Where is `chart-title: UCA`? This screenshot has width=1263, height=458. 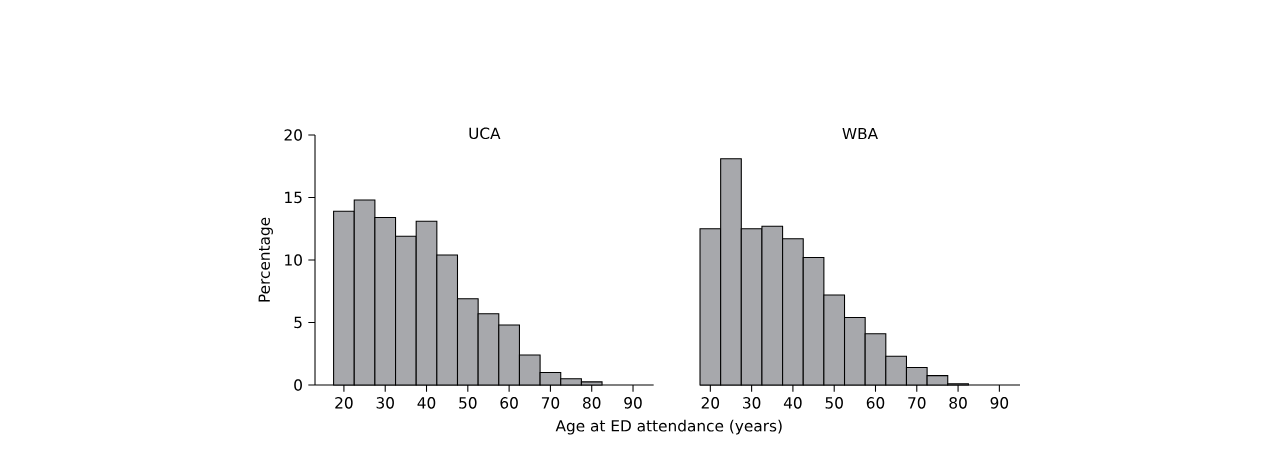
chart-title: UCA is located at coordinates (485, 133).